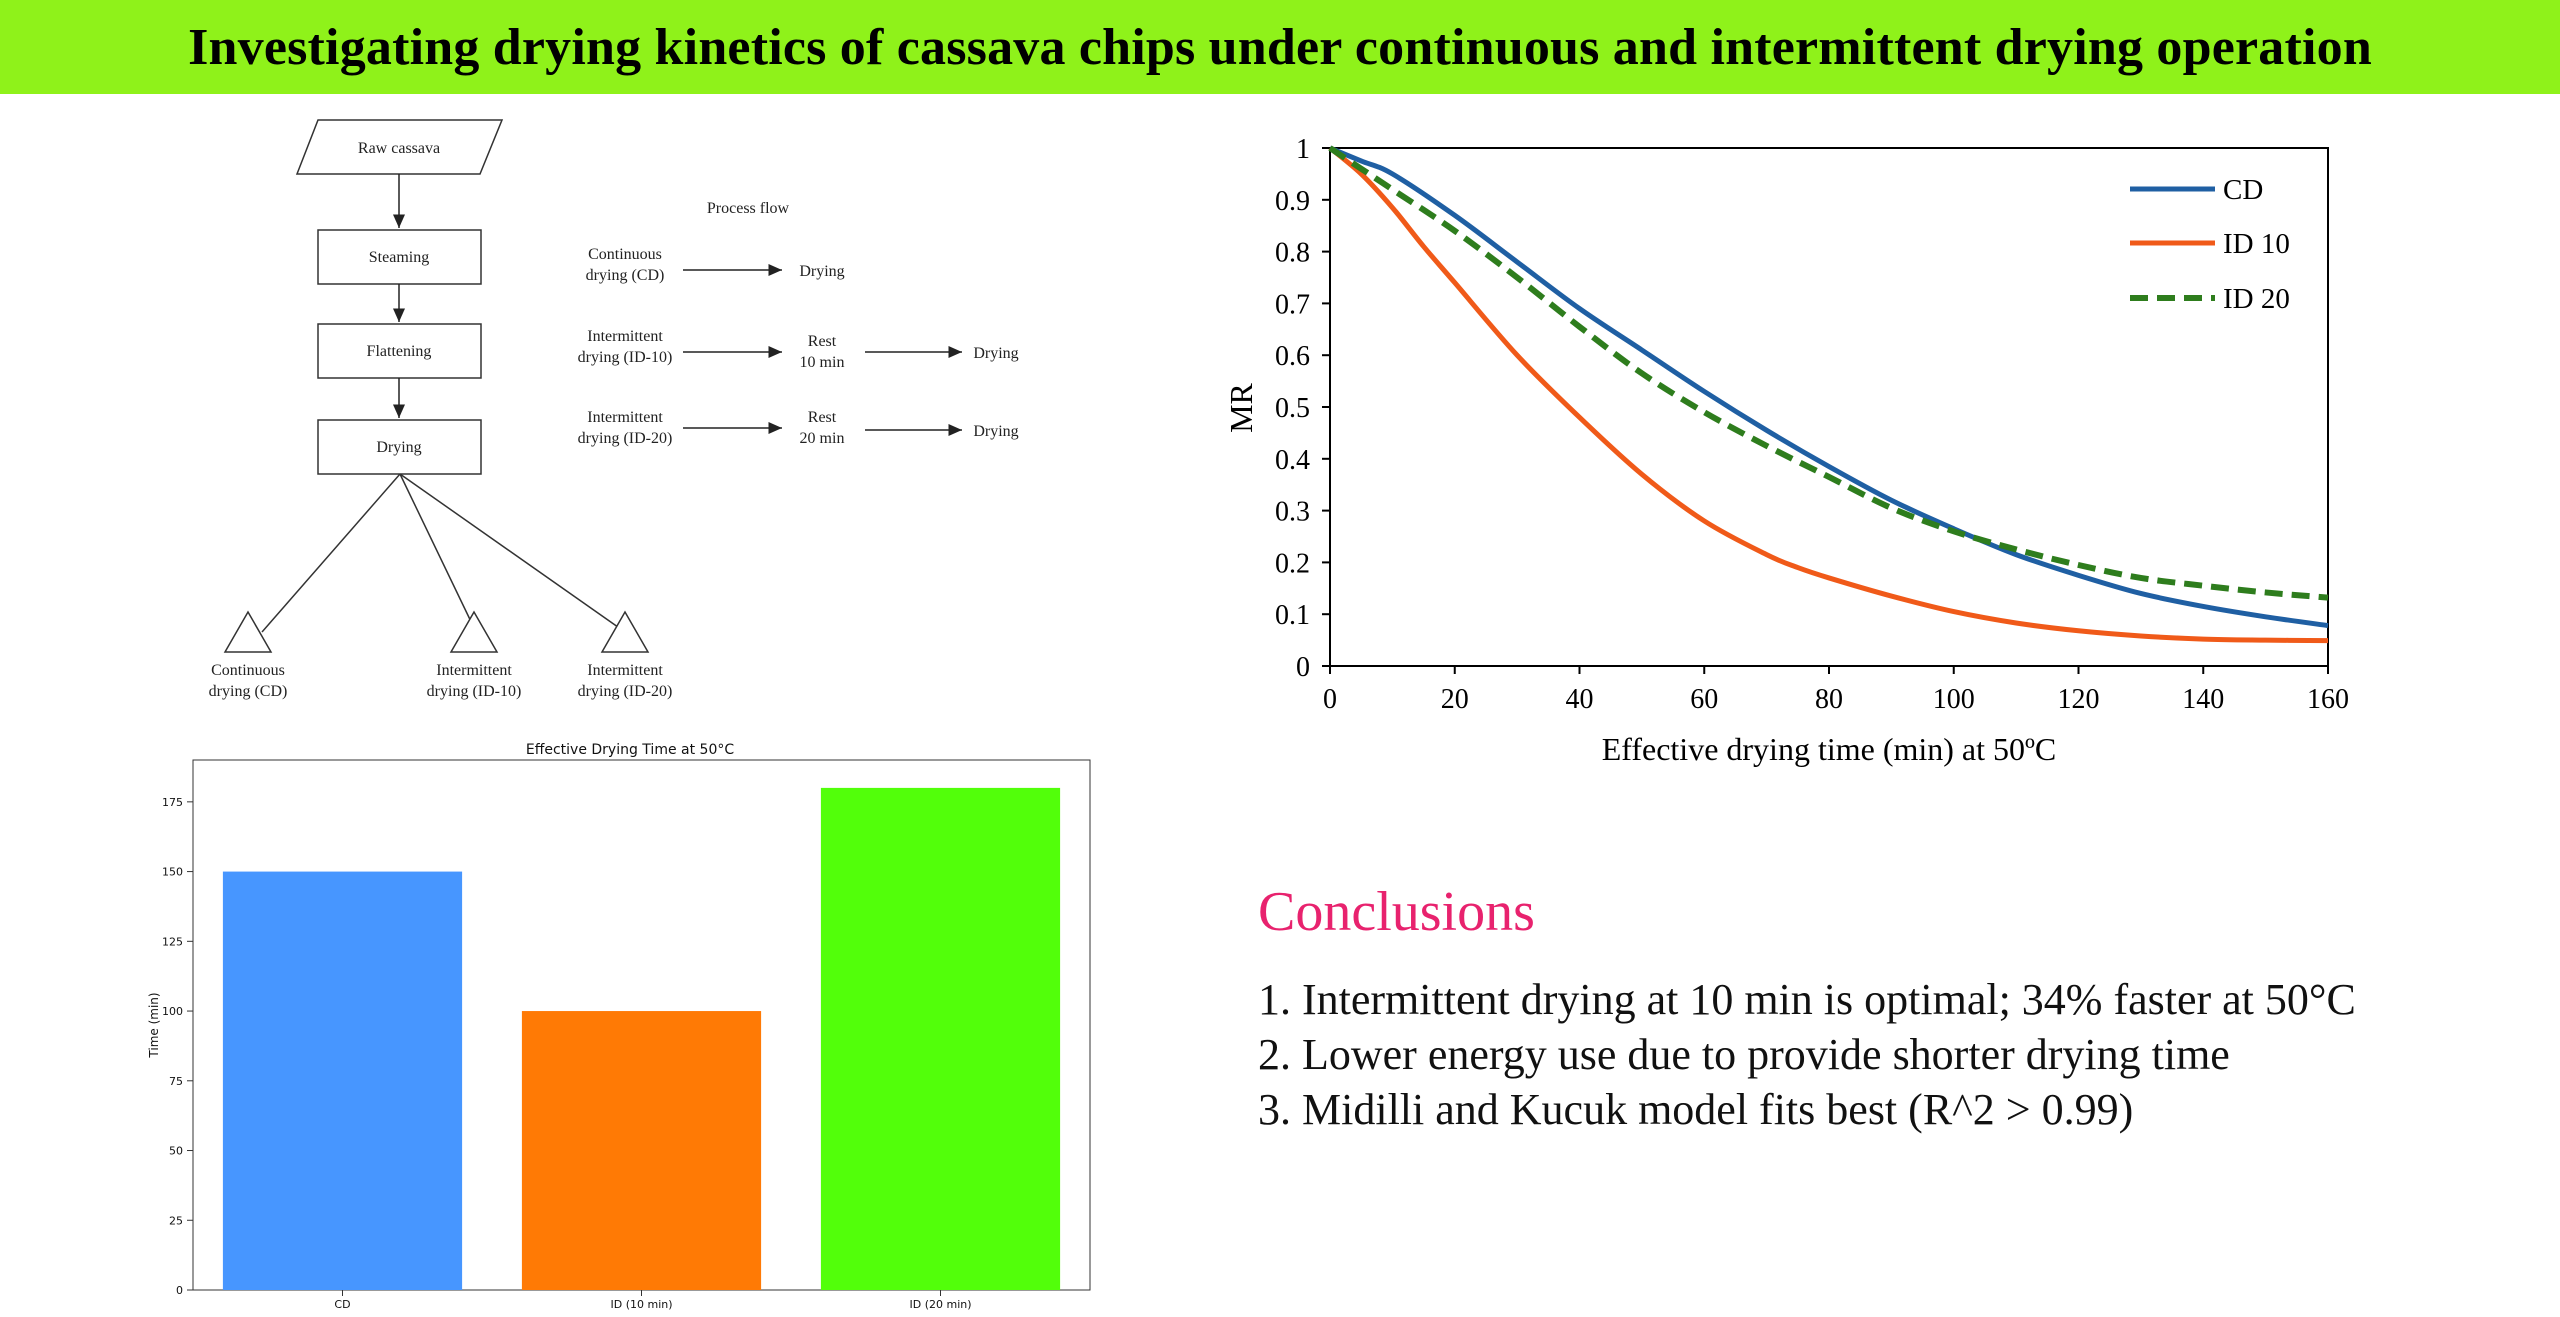 This screenshot has height=1317, width=2560. What do you see at coordinates (179, 1290) in the screenshot?
I see `bar-y-tick-label: 0` at bounding box center [179, 1290].